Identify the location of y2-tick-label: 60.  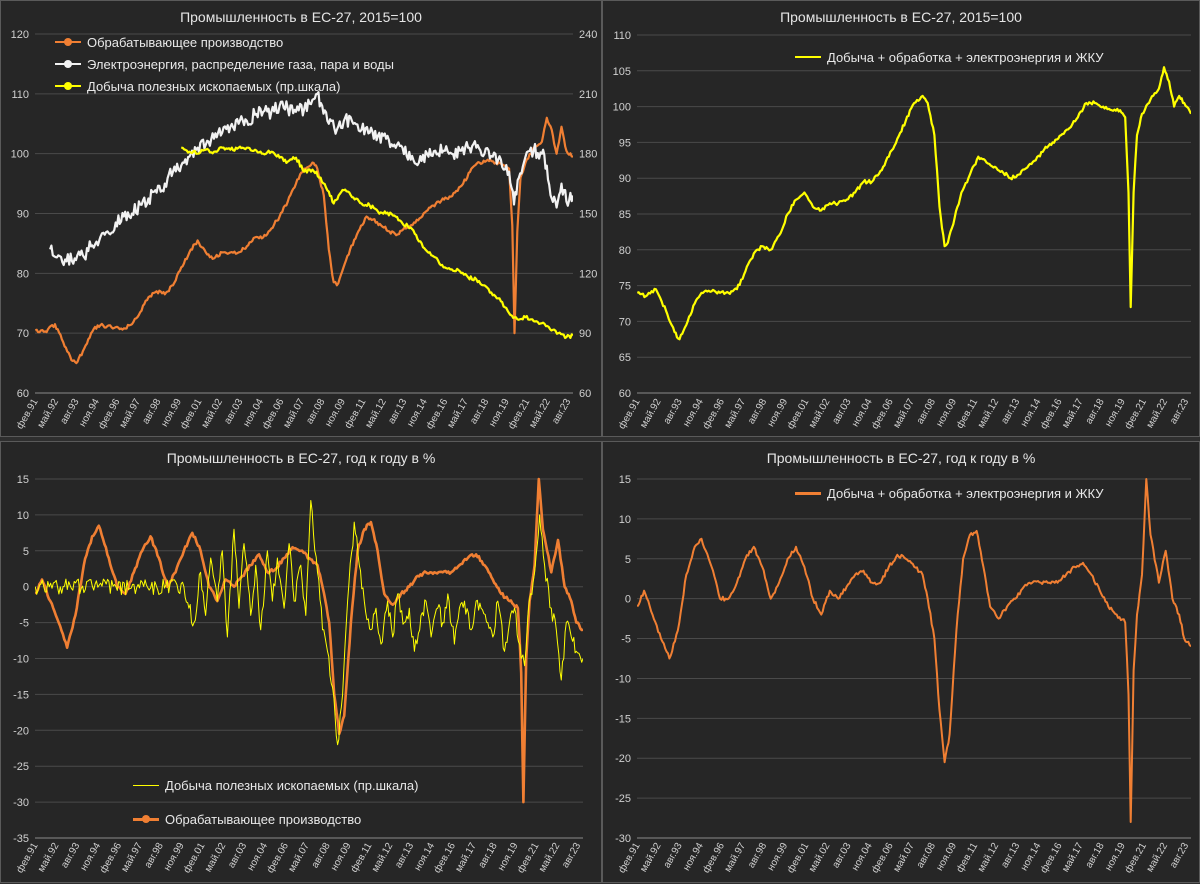
(585, 394).